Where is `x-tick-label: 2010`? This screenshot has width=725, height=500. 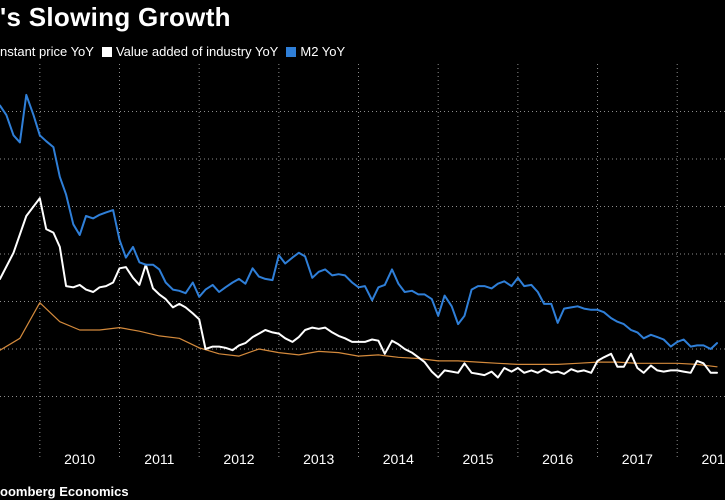 x-tick-label: 2010 is located at coordinates (79, 459).